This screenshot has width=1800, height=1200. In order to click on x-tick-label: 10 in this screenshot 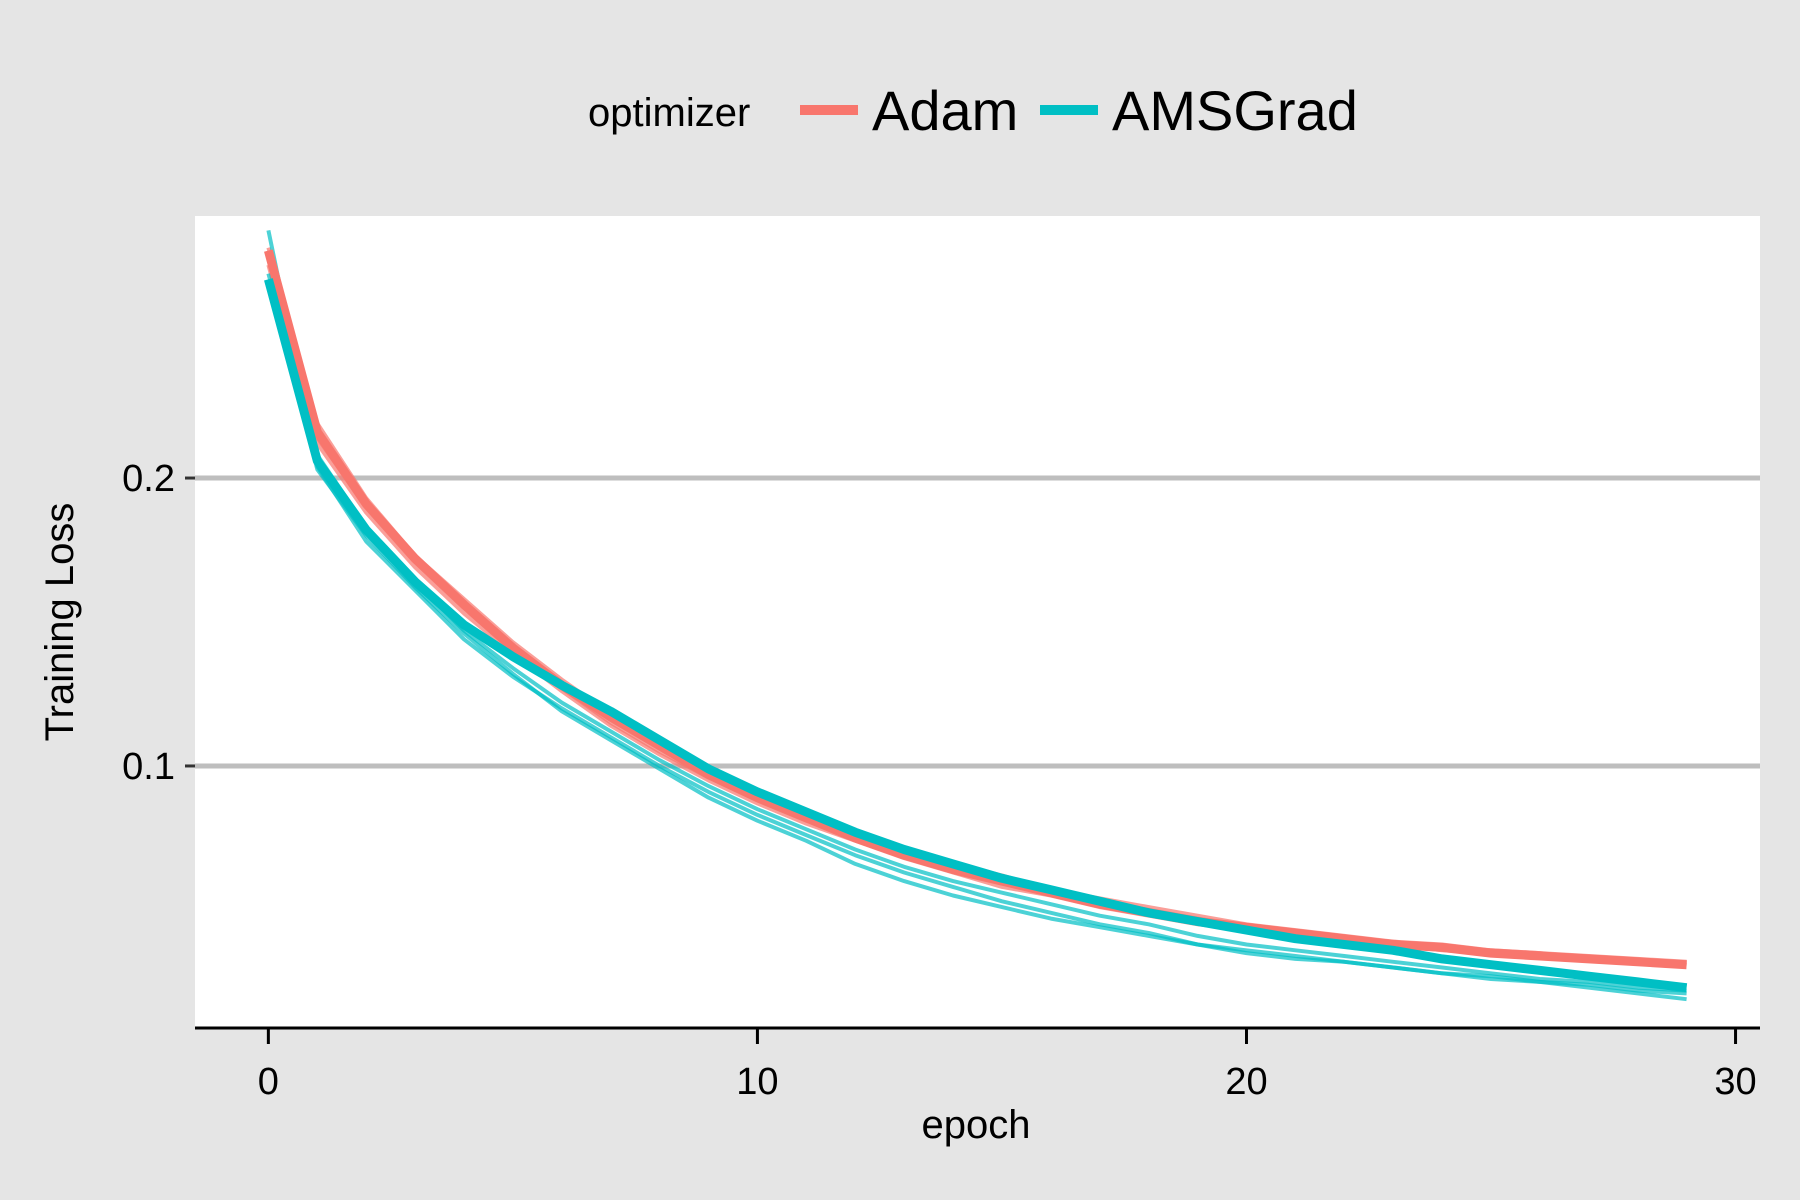, I will do `click(757, 1082)`.